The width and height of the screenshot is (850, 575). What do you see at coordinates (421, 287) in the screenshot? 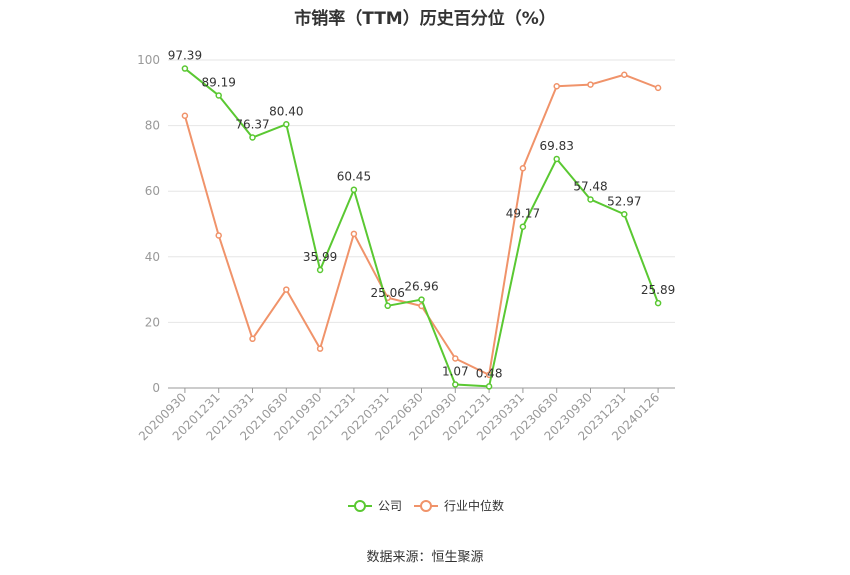
I see `data-label: 26.96` at bounding box center [421, 287].